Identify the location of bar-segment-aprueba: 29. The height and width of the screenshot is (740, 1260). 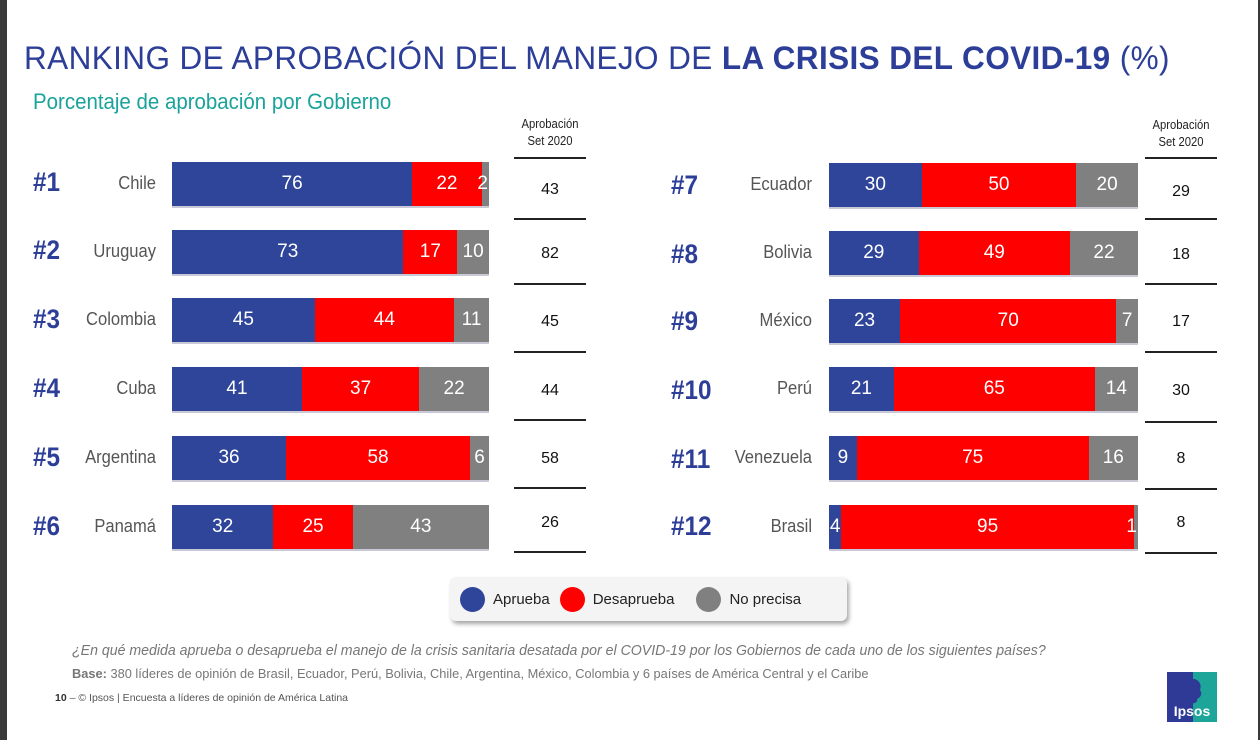
(874, 253).